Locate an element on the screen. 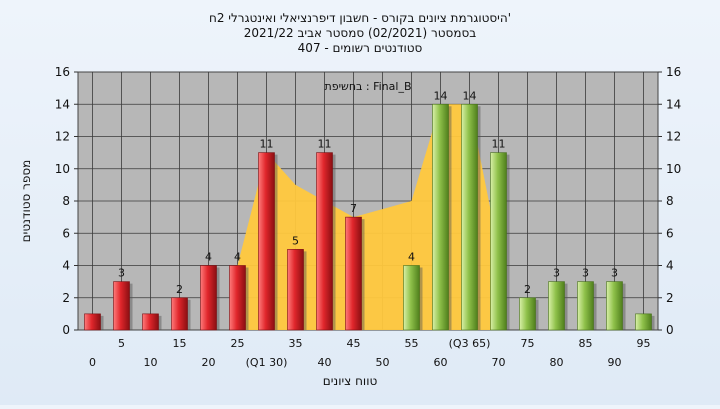  y-tick-label-right: 2 is located at coordinates (670, 298).